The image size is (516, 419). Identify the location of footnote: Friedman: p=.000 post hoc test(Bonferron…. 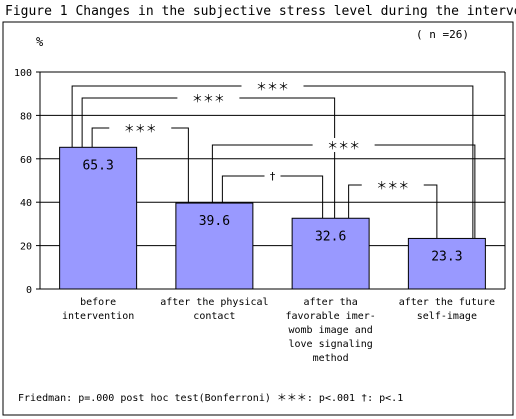
(210, 398).